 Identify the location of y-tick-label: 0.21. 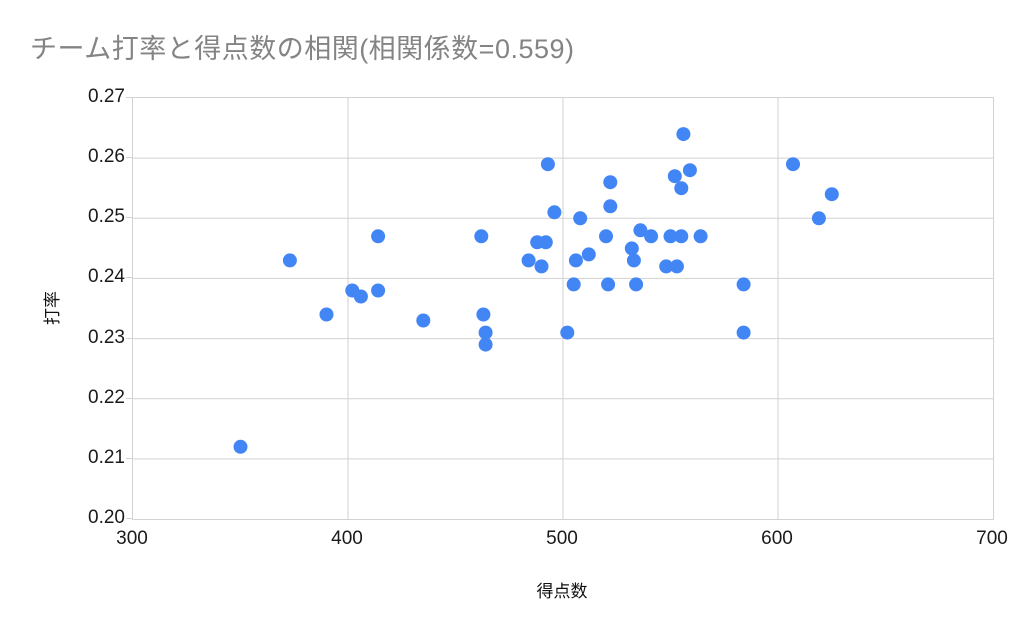
(106, 457).